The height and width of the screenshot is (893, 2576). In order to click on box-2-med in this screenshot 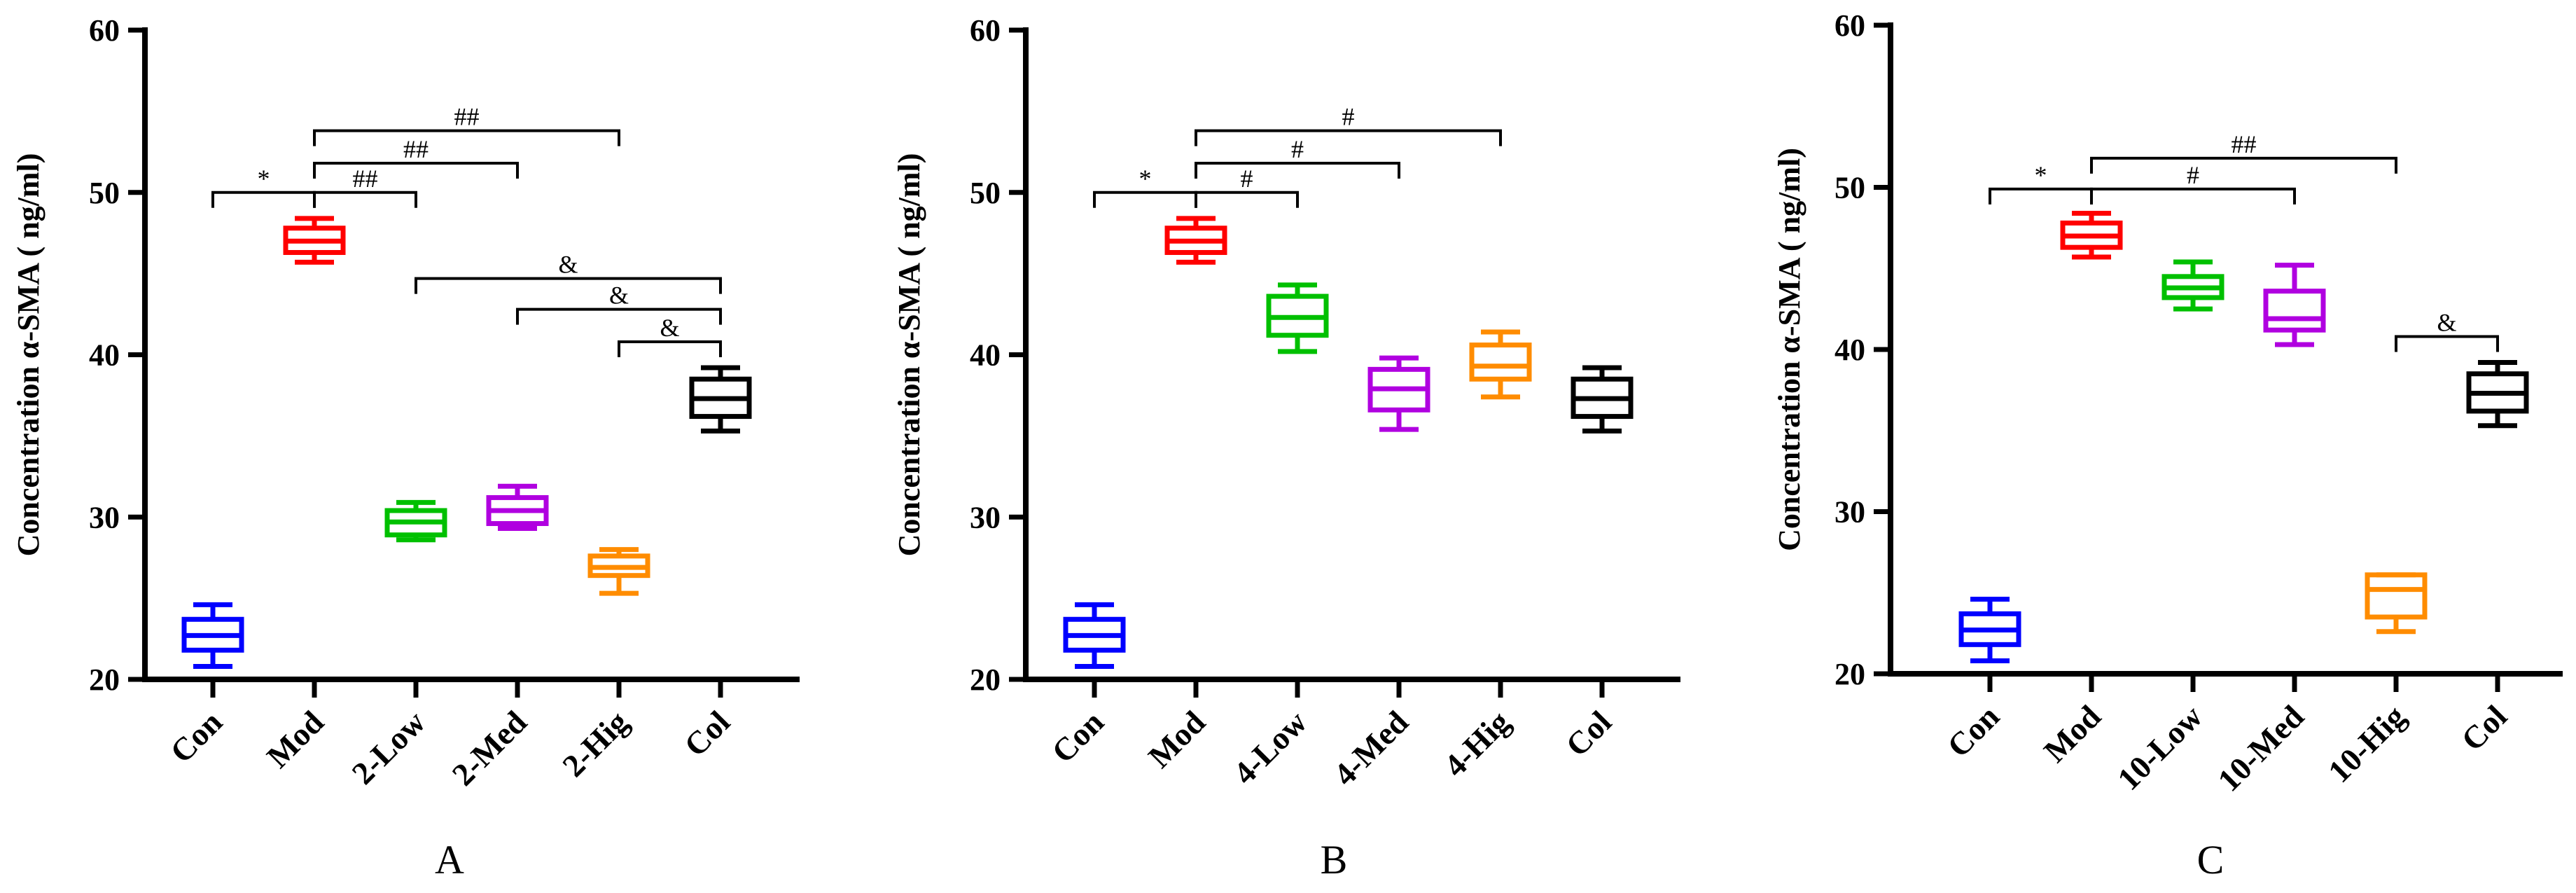, I will do `click(517, 507)`.